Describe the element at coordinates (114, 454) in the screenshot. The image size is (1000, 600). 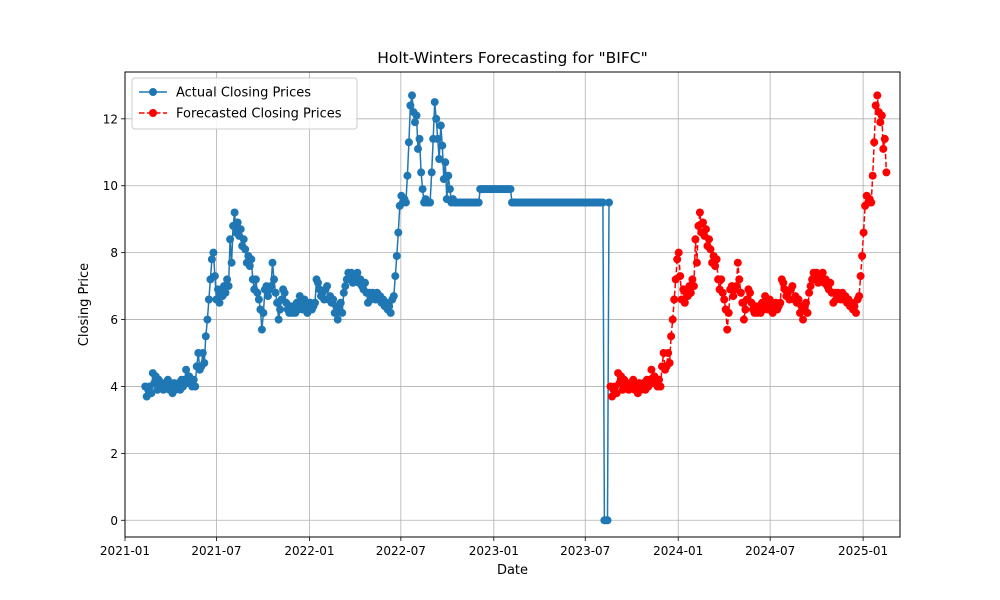
I see `y-tick-label: 2` at that location.